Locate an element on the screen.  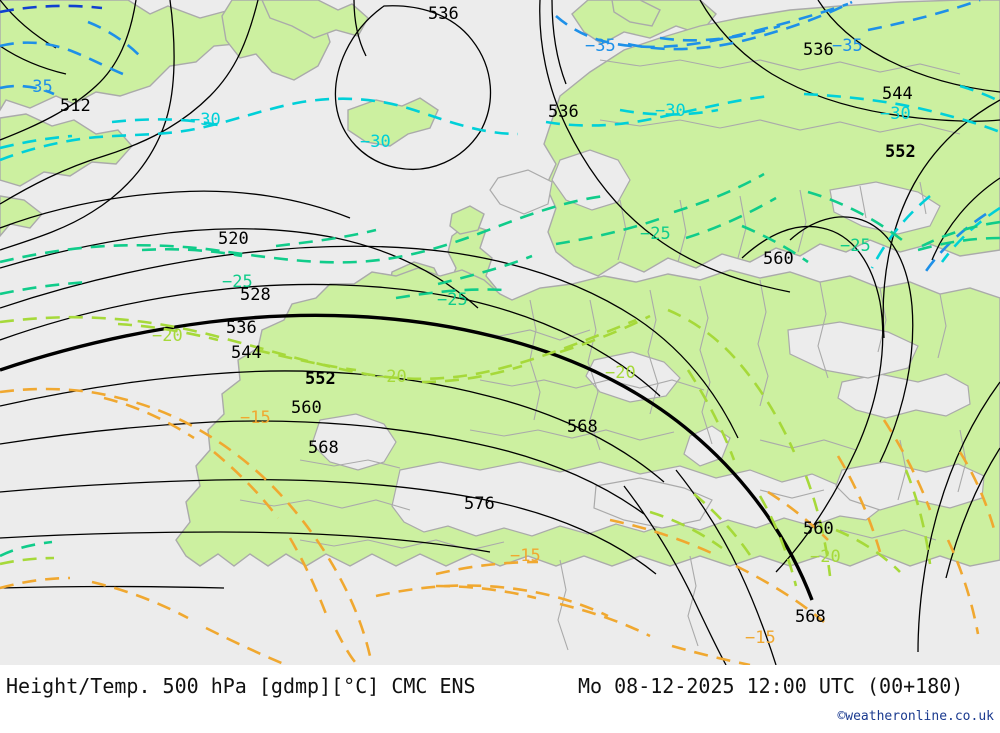
height-contour-label: 512 is located at coordinates (75, 106).